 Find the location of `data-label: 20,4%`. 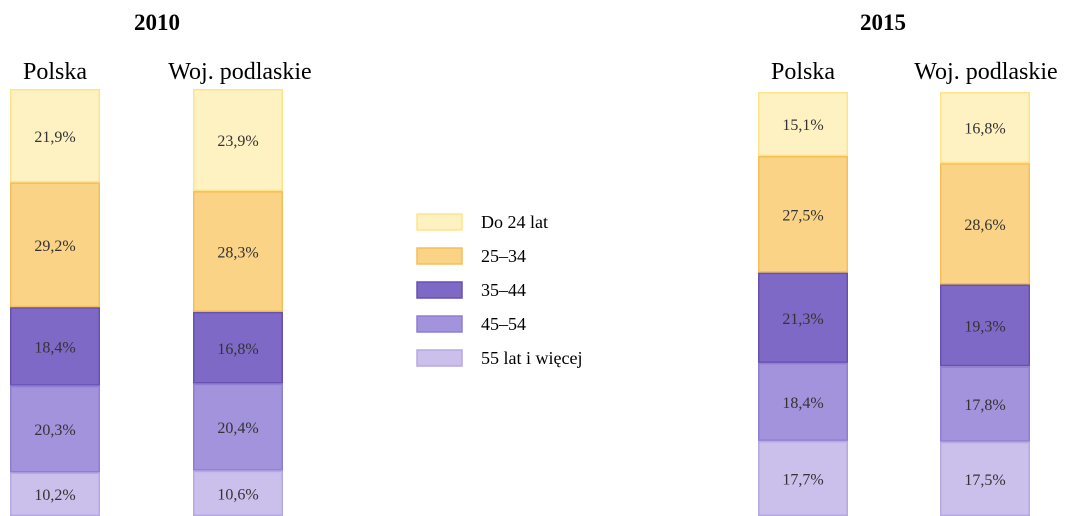

data-label: 20,4% is located at coordinates (237, 428).